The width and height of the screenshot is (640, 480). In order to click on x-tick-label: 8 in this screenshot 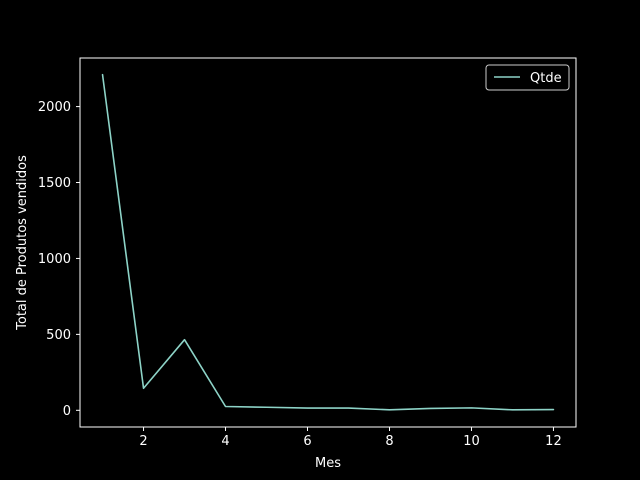, I will do `click(389, 441)`.